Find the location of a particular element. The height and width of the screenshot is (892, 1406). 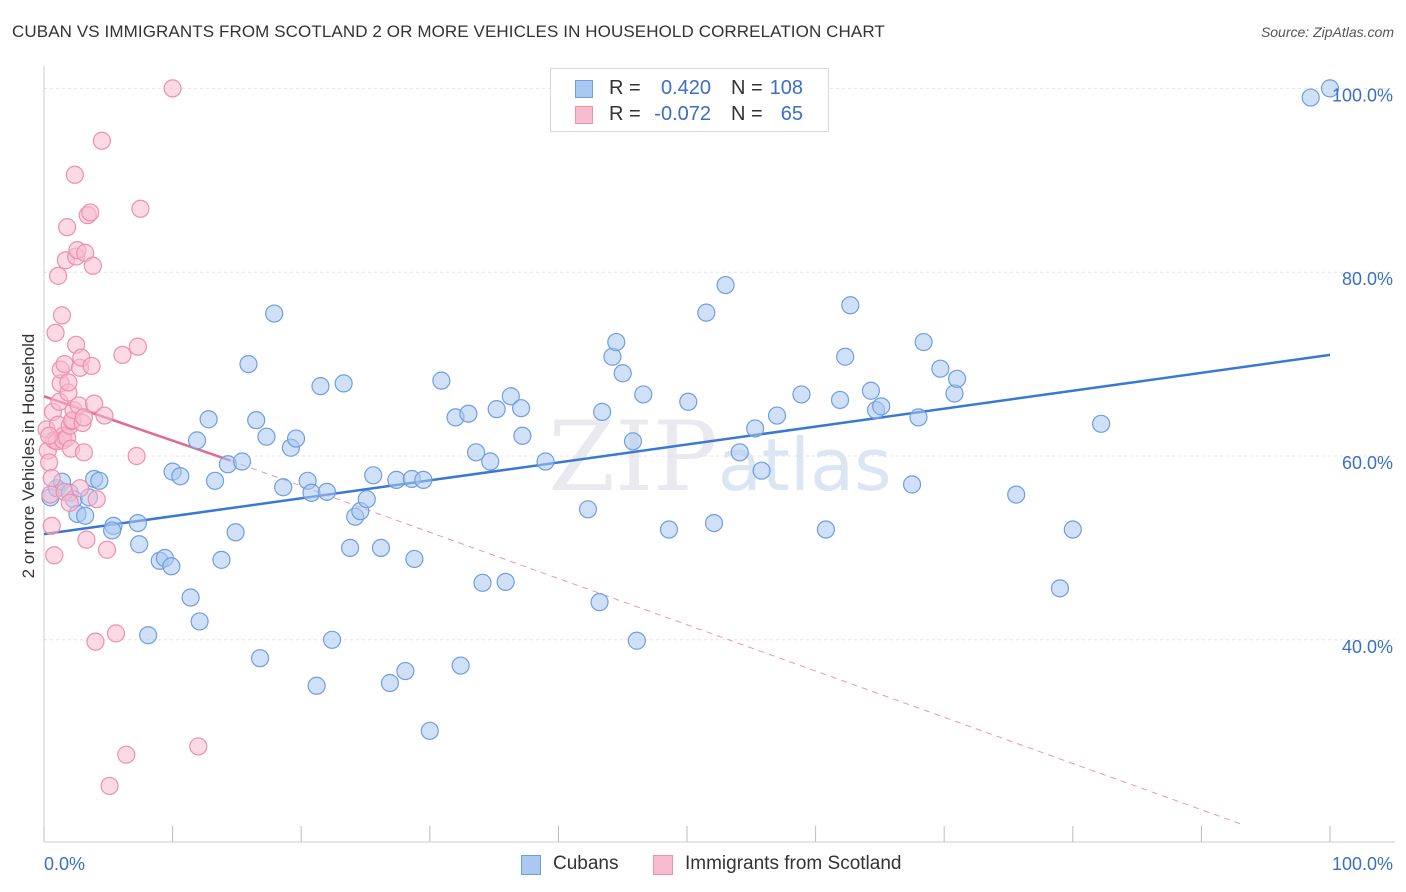

stats-legend: R = 0.420 N = 108 R = -0.072 N = 65 is located at coordinates (689, 100).